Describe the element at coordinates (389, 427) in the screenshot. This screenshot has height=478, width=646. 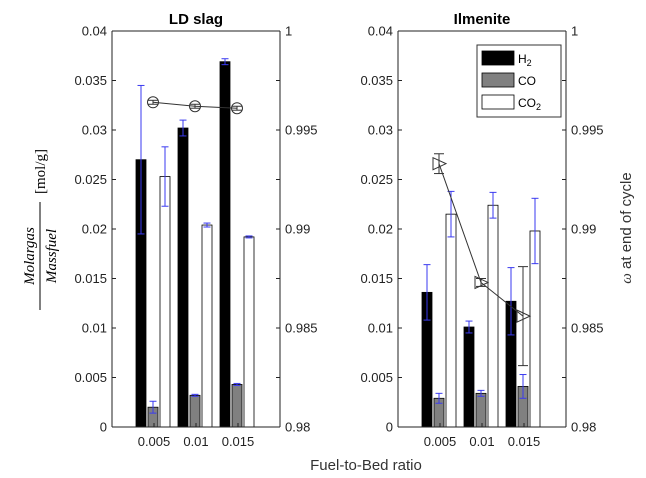
I see `left-tick-label-ilmenite: 0` at that location.